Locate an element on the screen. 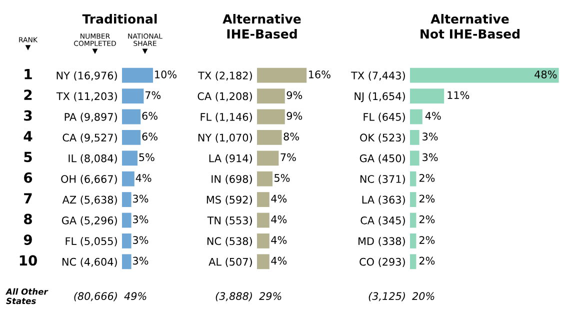 The height and width of the screenshot is (322, 576). text: 5 is located at coordinates (28, 157).